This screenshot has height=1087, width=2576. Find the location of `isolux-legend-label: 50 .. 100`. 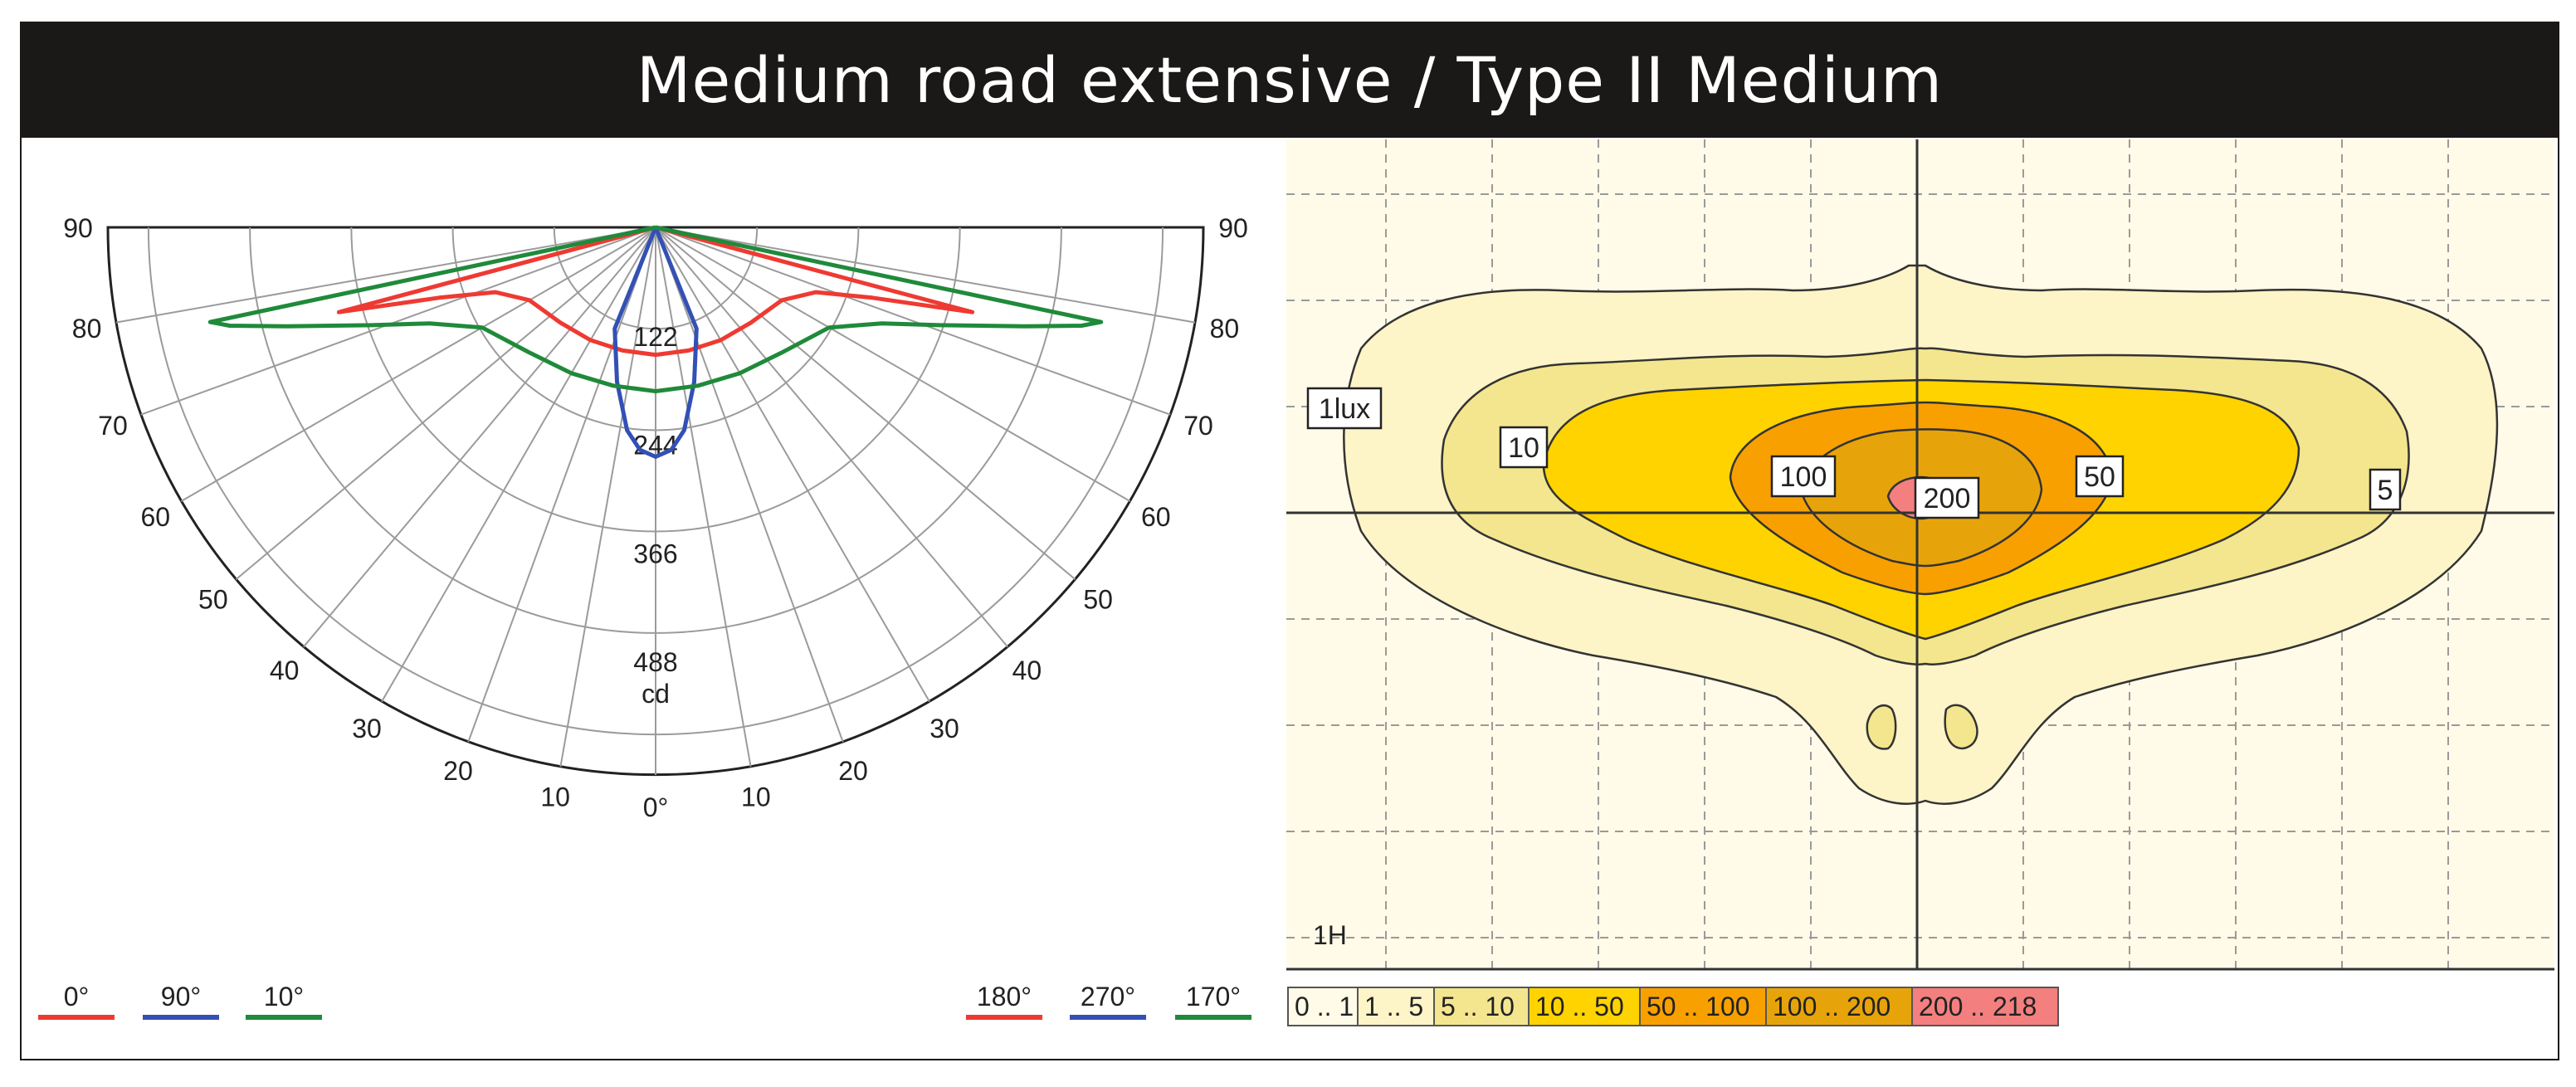

isolux-legend-label: 50 .. 100 is located at coordinates (1699, 1006).